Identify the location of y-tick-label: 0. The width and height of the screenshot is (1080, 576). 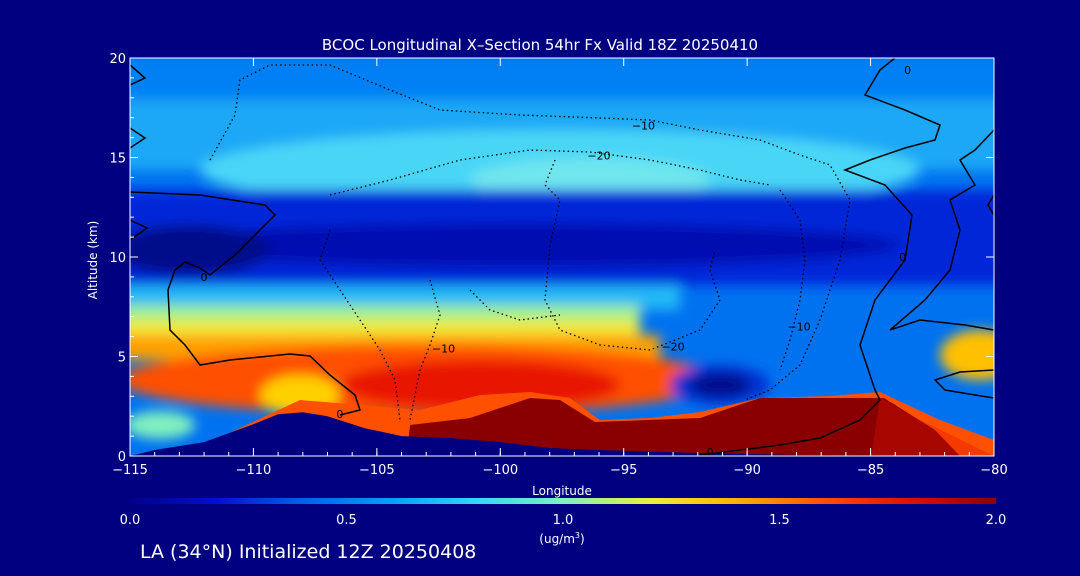
(122, 457).